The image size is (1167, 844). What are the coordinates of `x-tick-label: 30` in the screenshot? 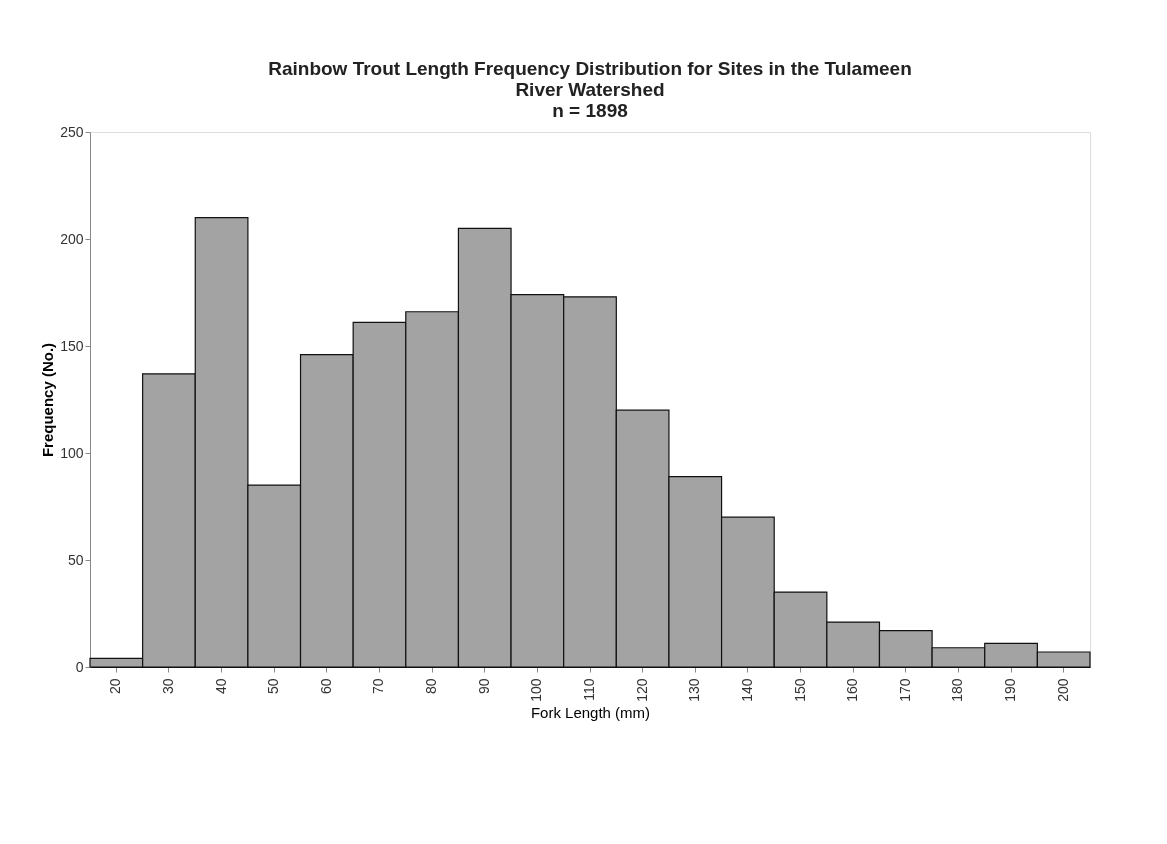 It's located at (167, 686).